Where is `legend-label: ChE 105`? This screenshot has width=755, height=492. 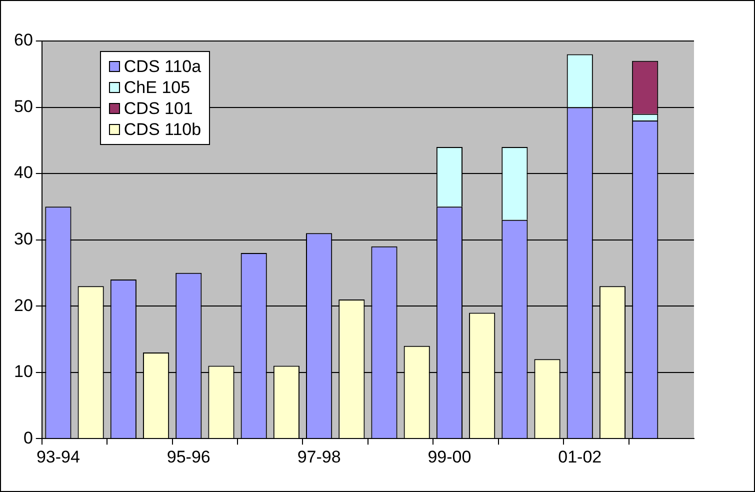
legend-label: ChE 105 is located at coordinates (157, 87).